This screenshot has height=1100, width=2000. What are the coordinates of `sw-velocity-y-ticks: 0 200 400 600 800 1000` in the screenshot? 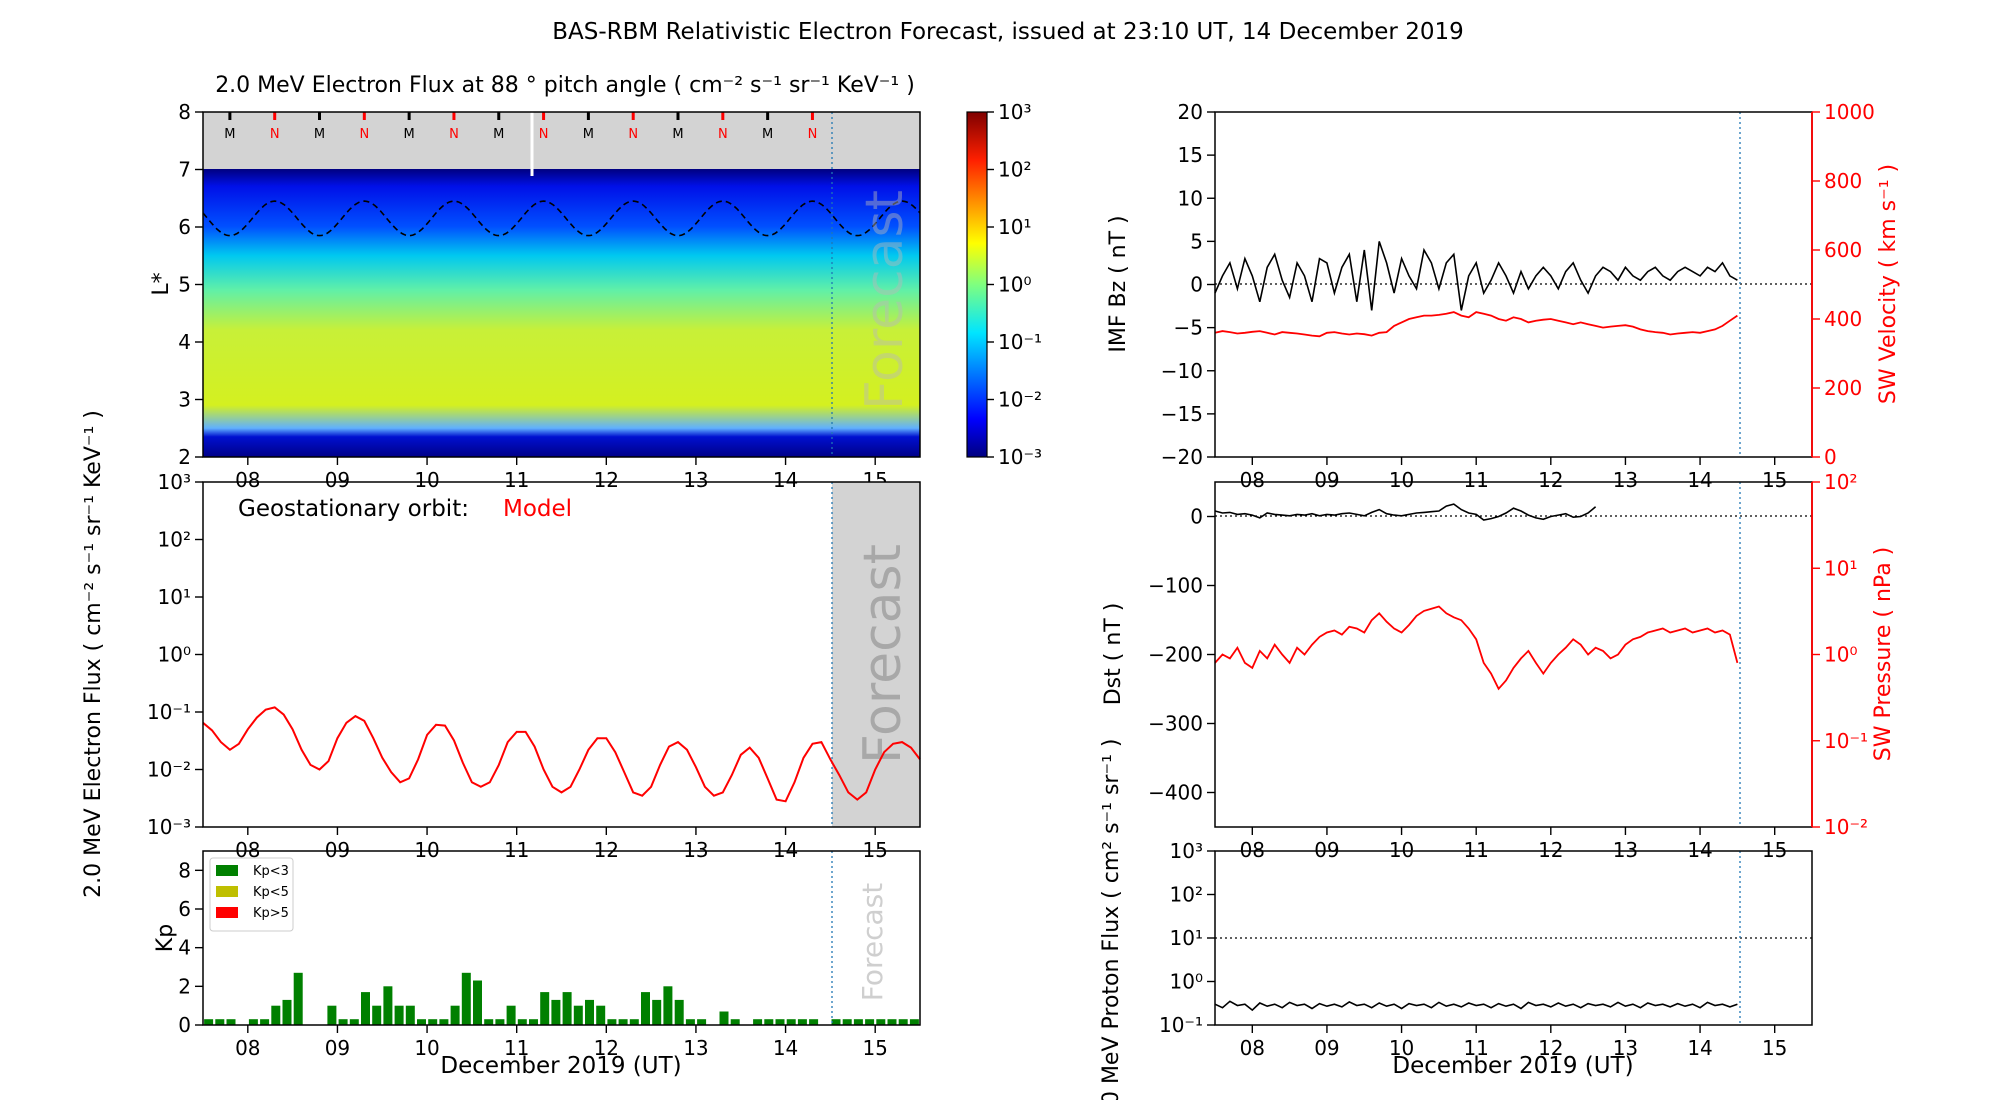 It's located at (1843, 284).